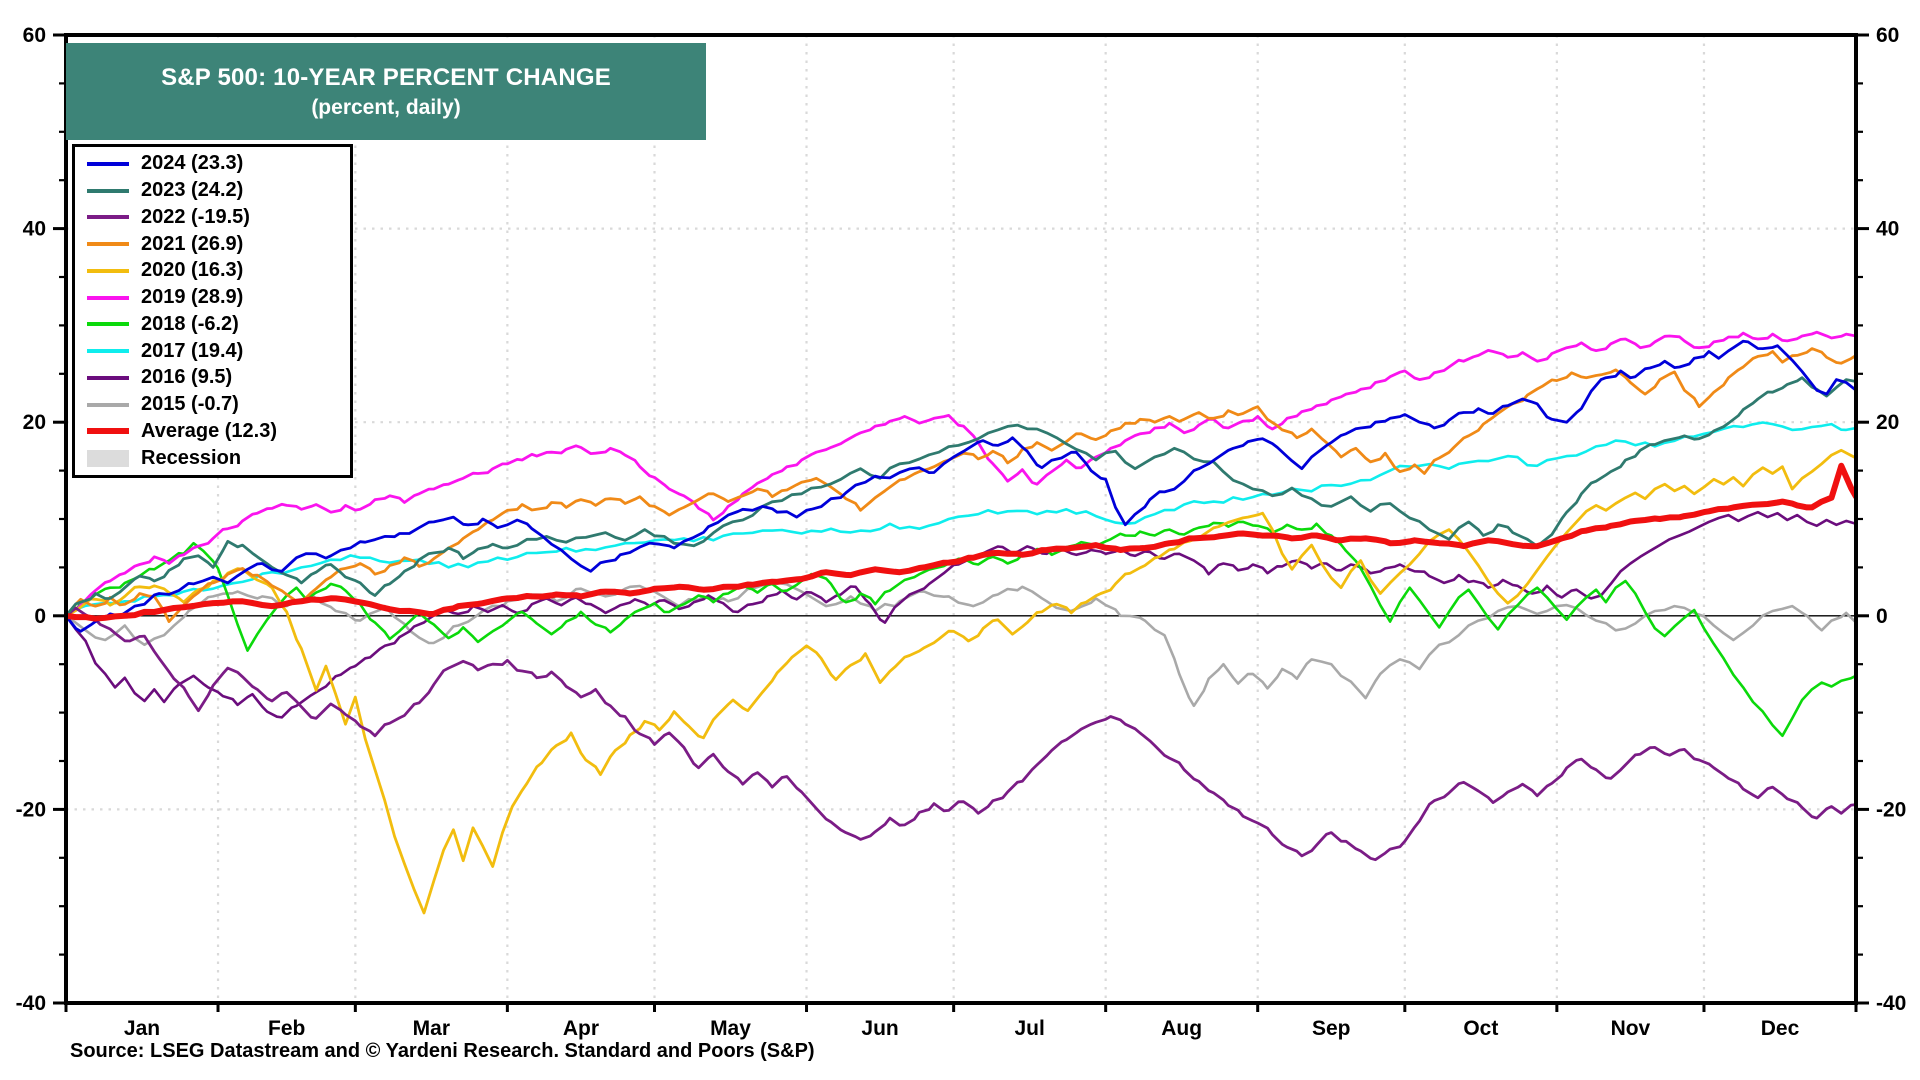 The image size is (1920, 1080). I want to click on legend-label: 2022 (-19.5), so click(195, 216).